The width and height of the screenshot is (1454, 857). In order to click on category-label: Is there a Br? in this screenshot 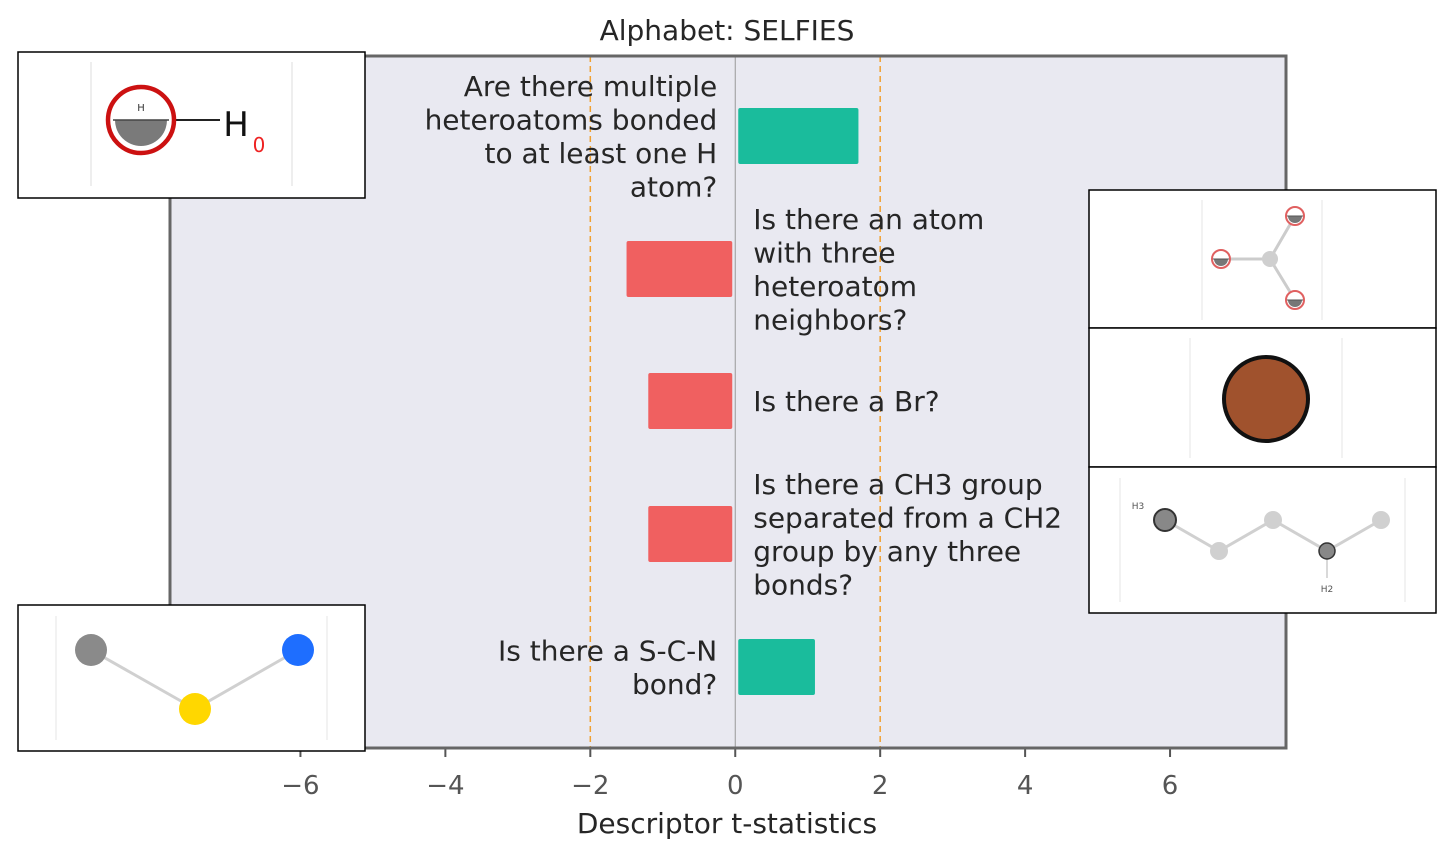, I will do `click(846, 401)`.